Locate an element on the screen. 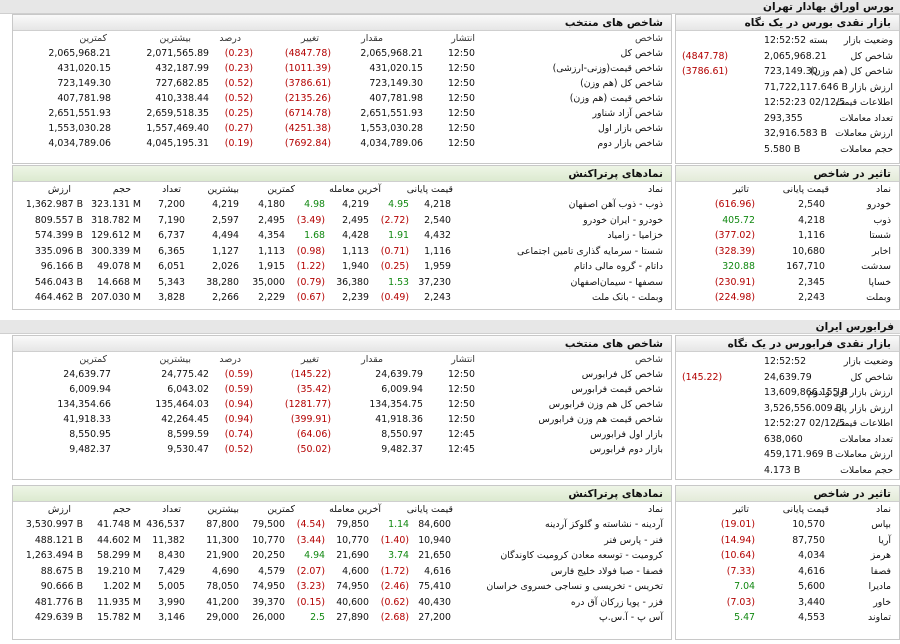 Image resolution: width=900 pixels, height=644 pixels. indices-header-cell: کمترین is located at coordinates (93, 38).